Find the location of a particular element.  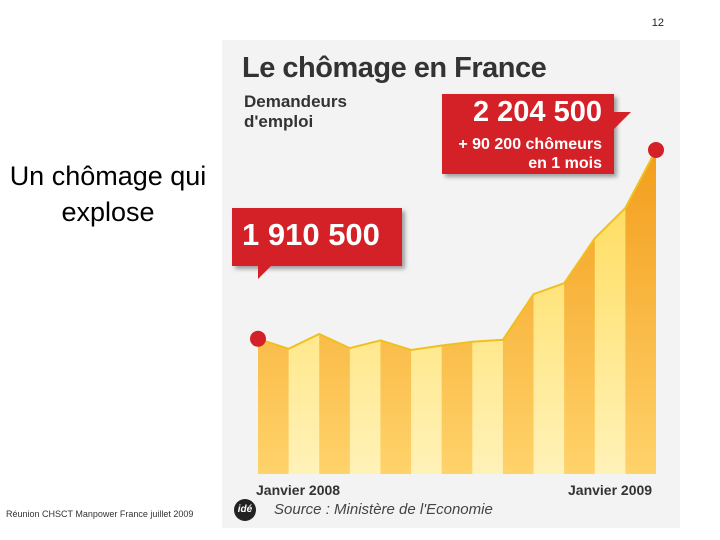

area-band-Dec 2008 is located at coordinates (610, 312).